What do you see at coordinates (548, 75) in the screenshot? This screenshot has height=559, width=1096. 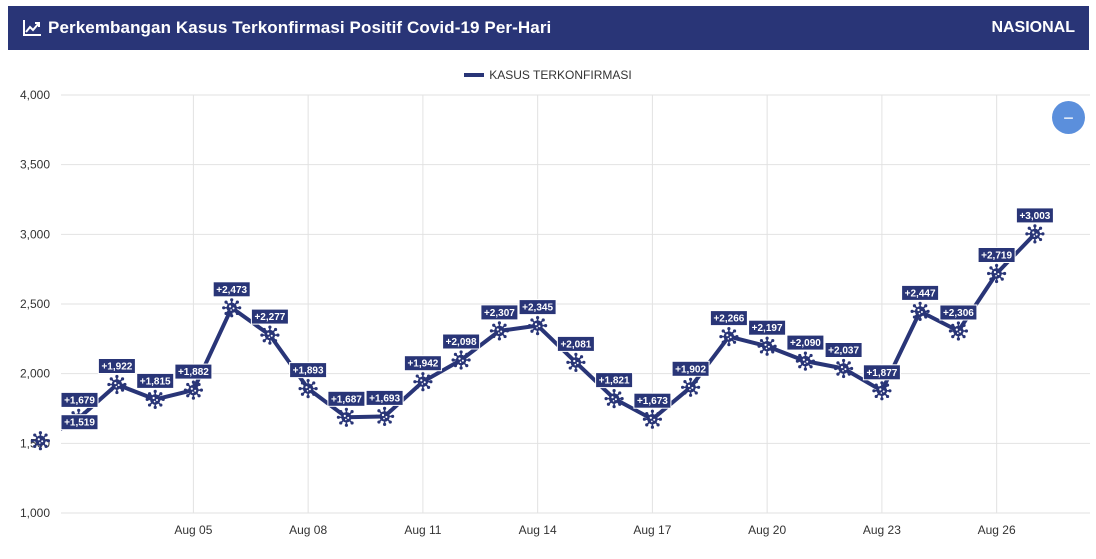 I see `chart-legend: KASUS TERKONFIRMASI` at bounding box center [548, 75].